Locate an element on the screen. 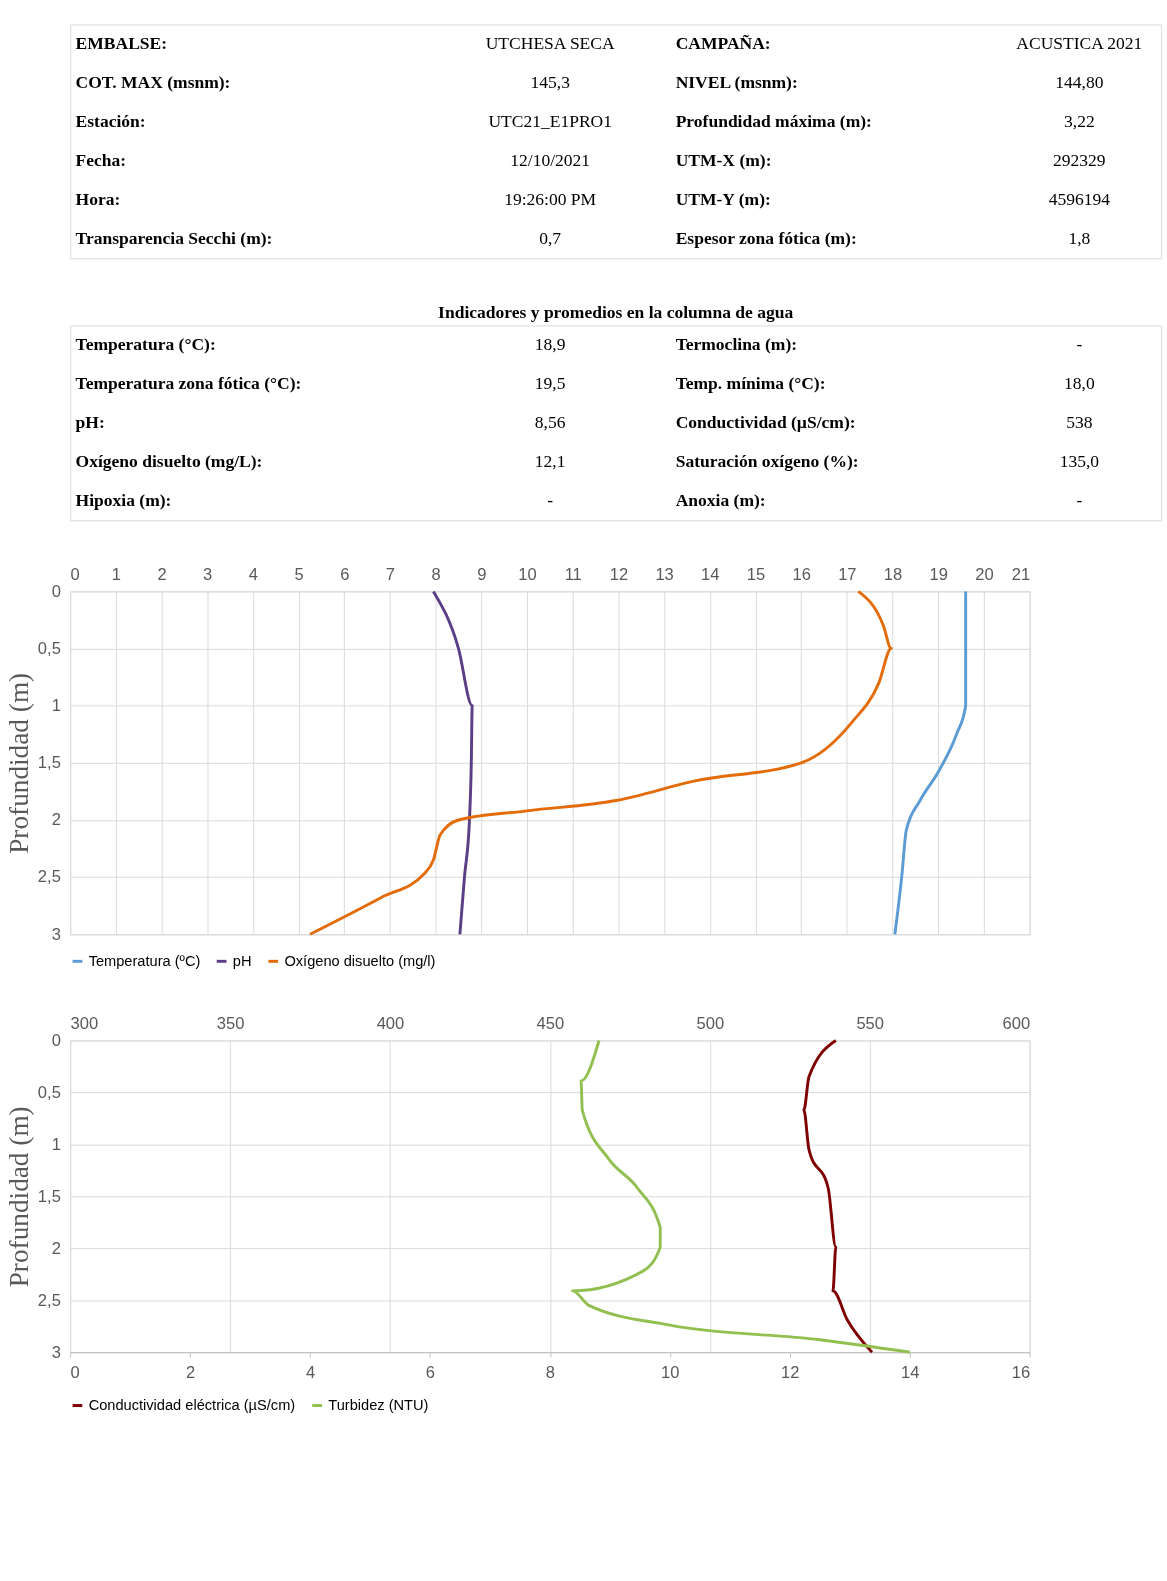 This screenshot has height=1581, width=1167. x-tick-label: 15 is located at coordinates (756, 575).